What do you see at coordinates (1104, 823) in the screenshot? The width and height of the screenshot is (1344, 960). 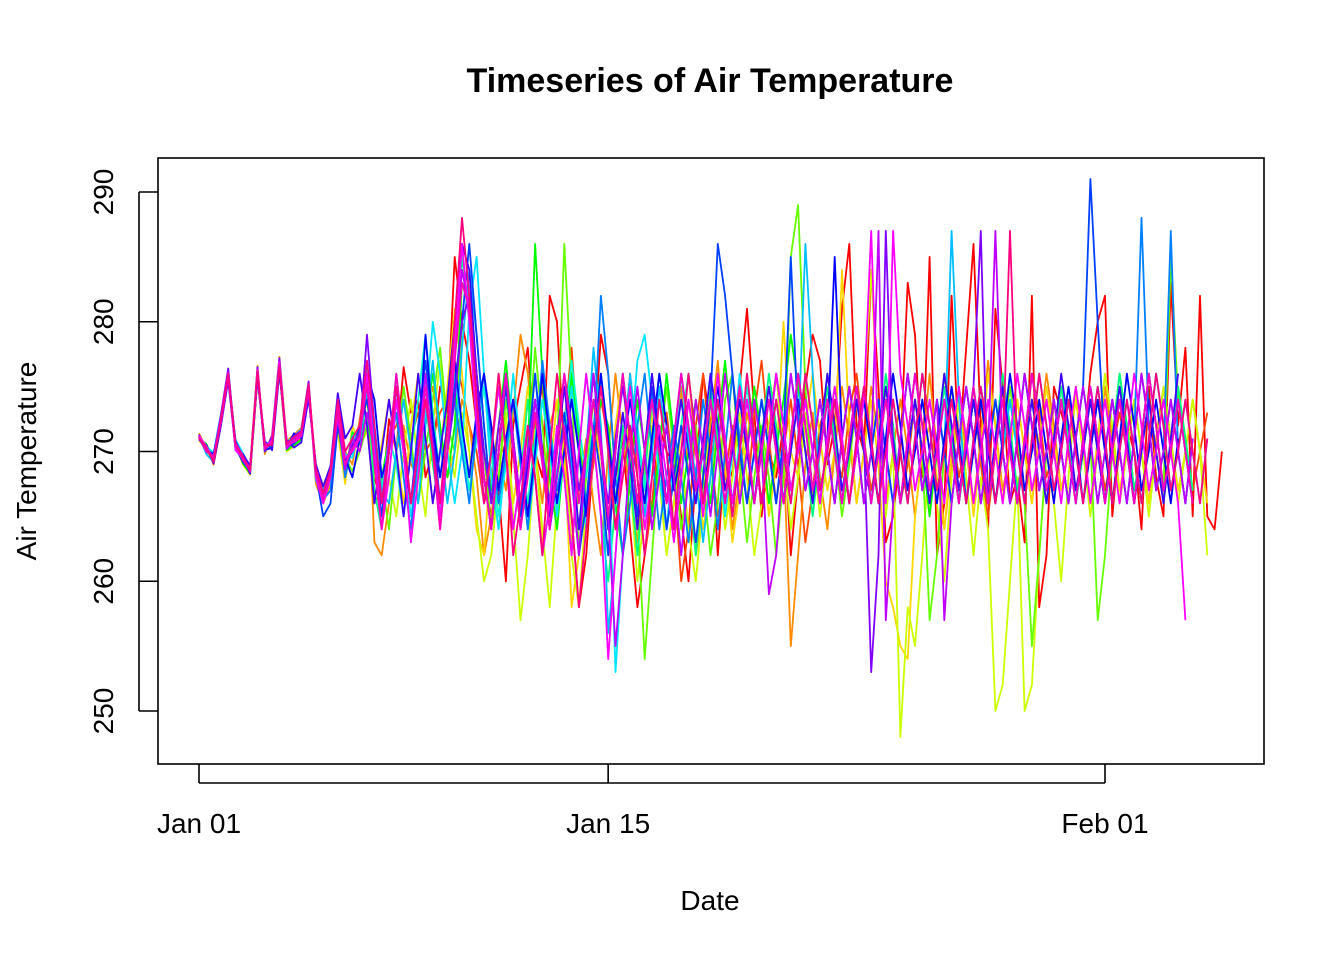 I see `x-tick-label: Feb 01` at bounding box center [1104, 823].